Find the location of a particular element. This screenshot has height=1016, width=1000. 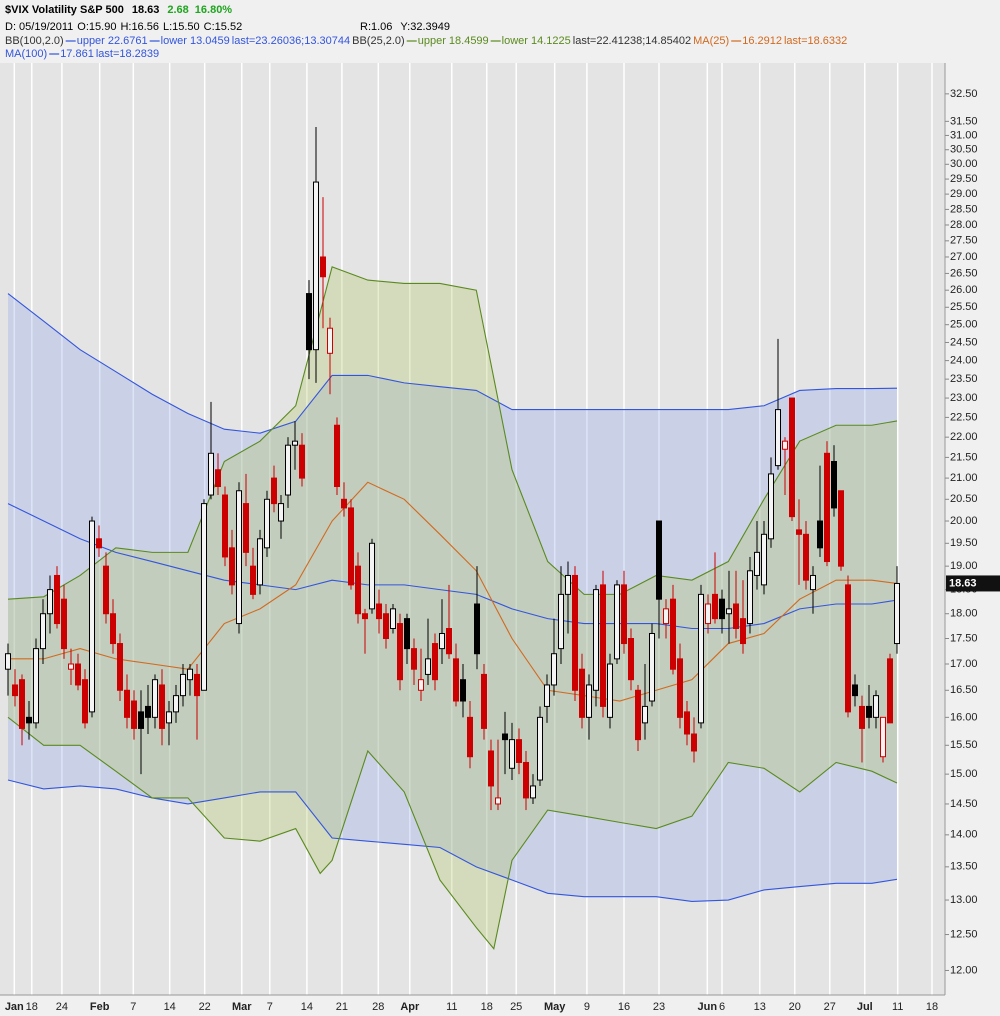

info-item: D: 05/19/2011 is located at coordinates (39, 27).